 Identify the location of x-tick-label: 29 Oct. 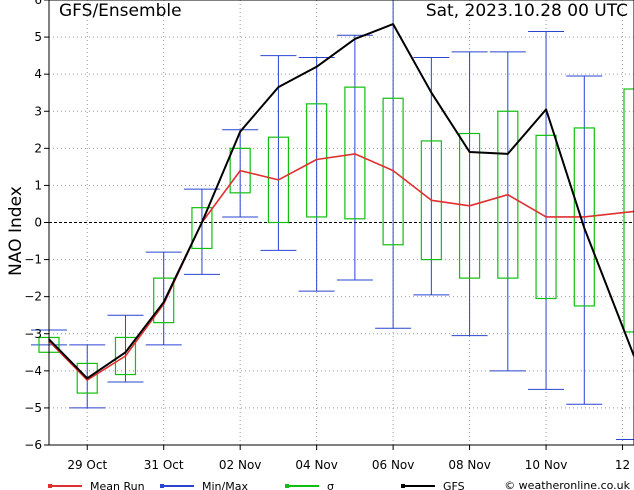
(87, 465).